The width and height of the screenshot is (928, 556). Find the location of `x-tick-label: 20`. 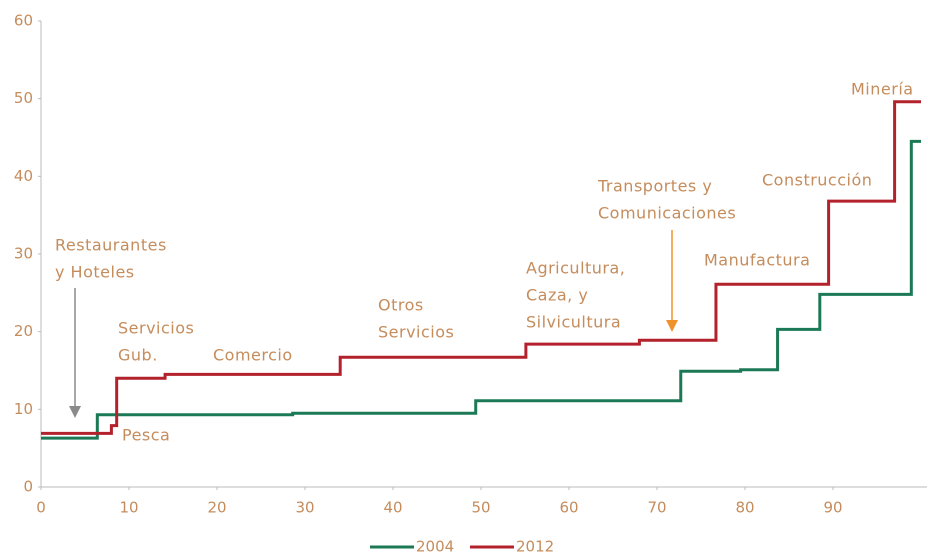

x-tick-label: 20 is located at coordinates (216, 508).